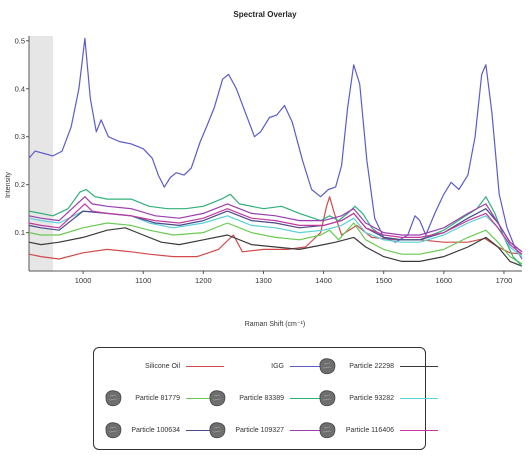 The width and height of the screenshot is (530, 456). I want to click on legend-item: Silicone Oil, so click(162, 366).